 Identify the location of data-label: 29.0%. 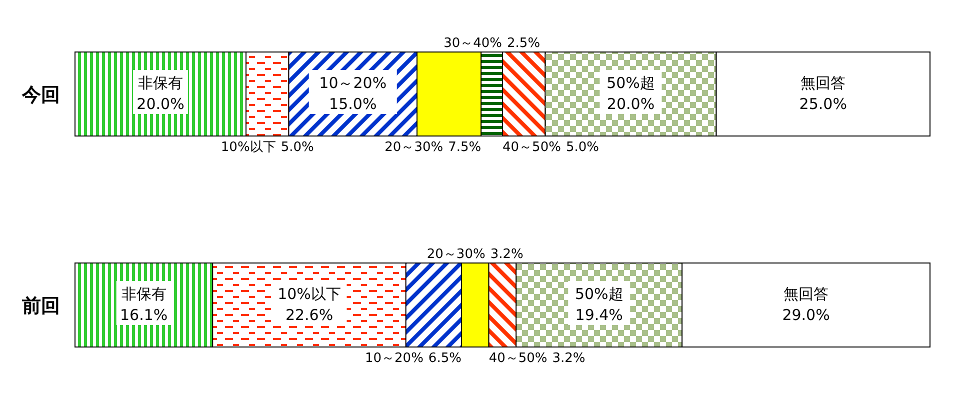
(806, 315).